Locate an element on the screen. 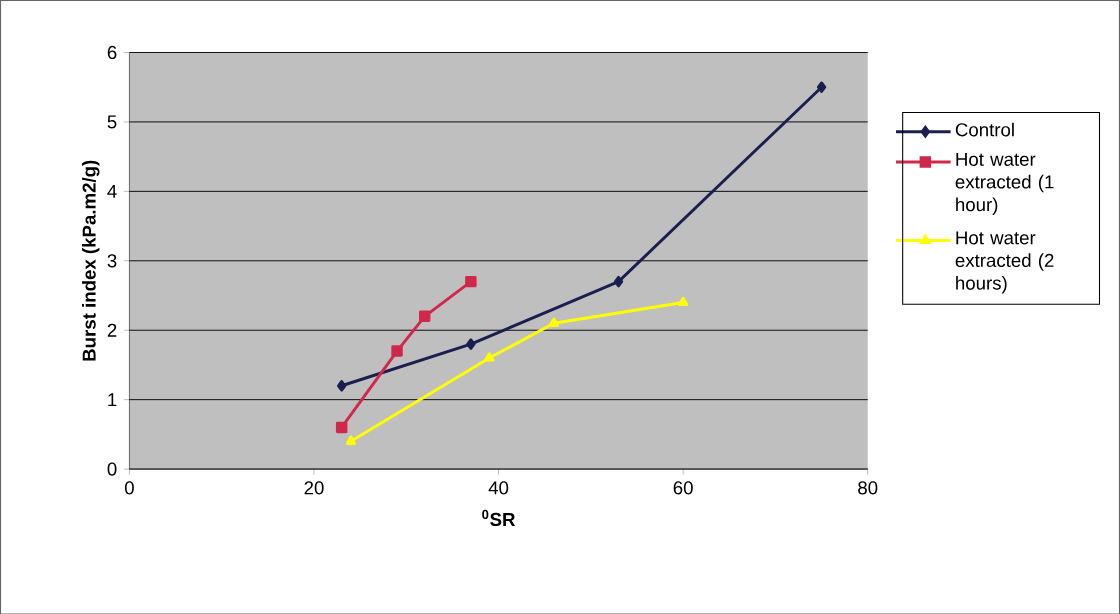 The height and width of the screenshot is (614, 1120). x-tick-label: 0 is located at coordinates (129, 488).